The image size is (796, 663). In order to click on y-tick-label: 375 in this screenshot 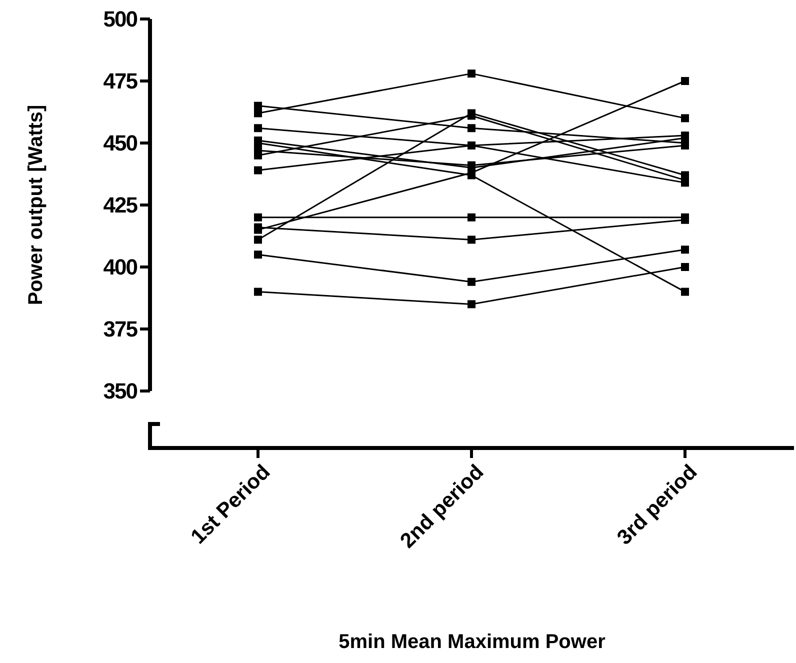, I will do `click(120, 329)`.